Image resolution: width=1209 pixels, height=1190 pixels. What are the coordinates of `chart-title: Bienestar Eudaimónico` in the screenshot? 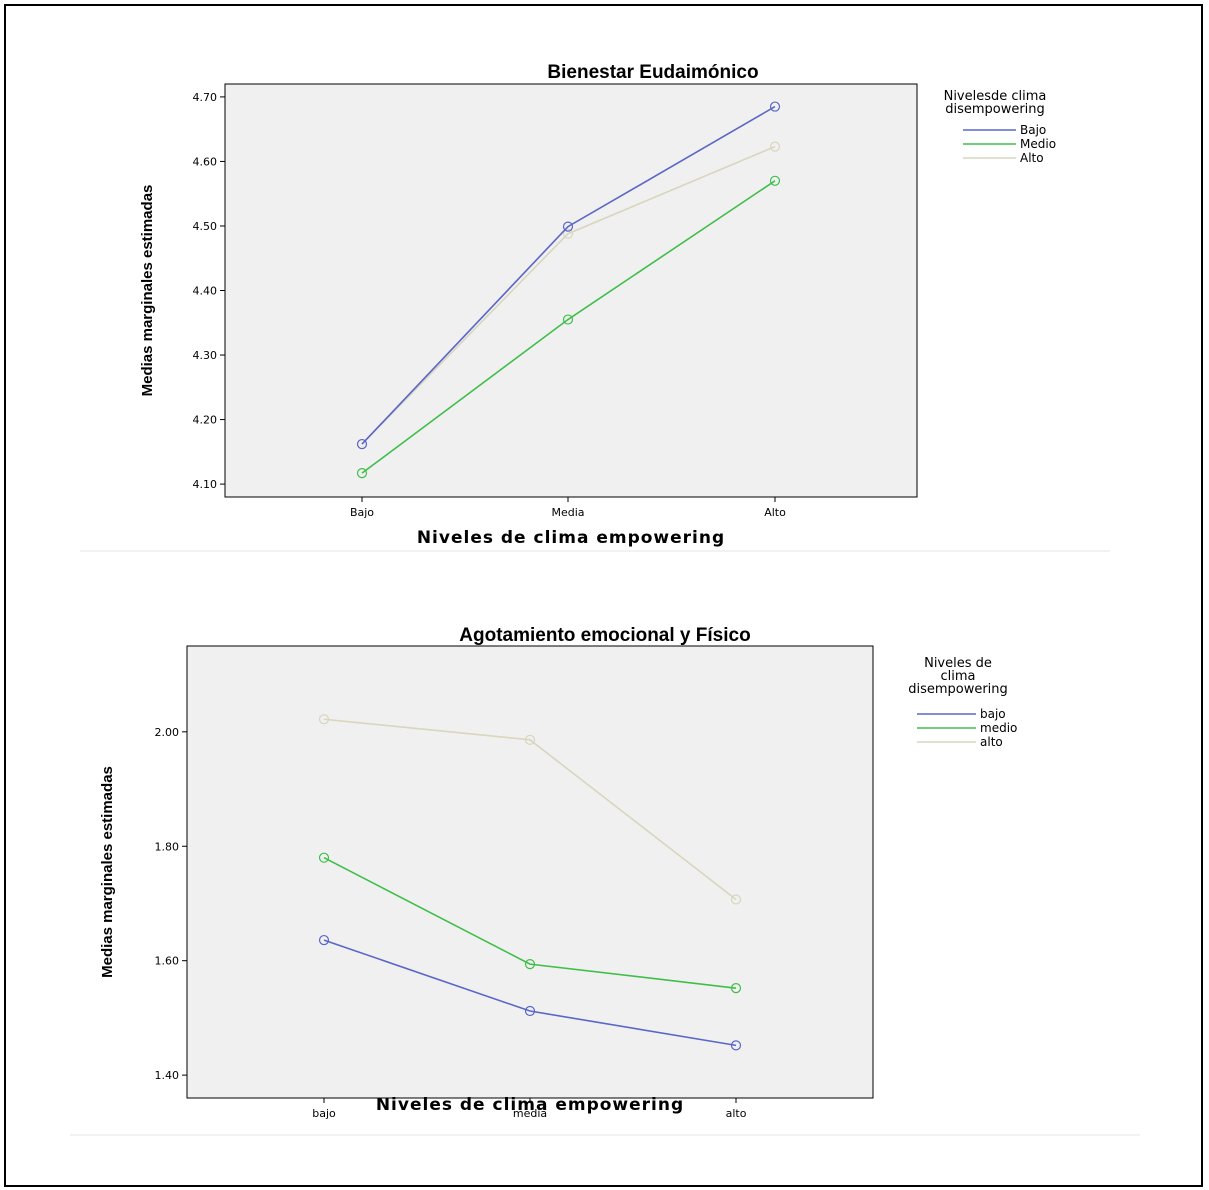 It's located at (652, 72).